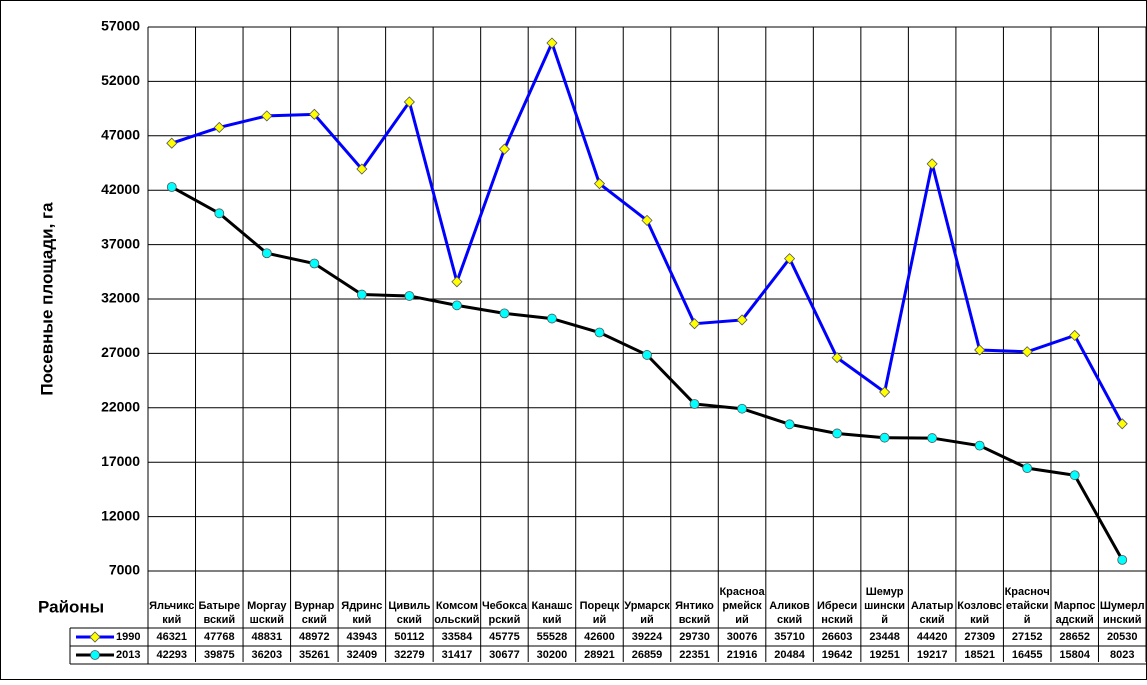  What do you see at coordinates (120, 298) in the screenshot?
I see `y-tick-label: 32000` at bounding box center [120, 298].